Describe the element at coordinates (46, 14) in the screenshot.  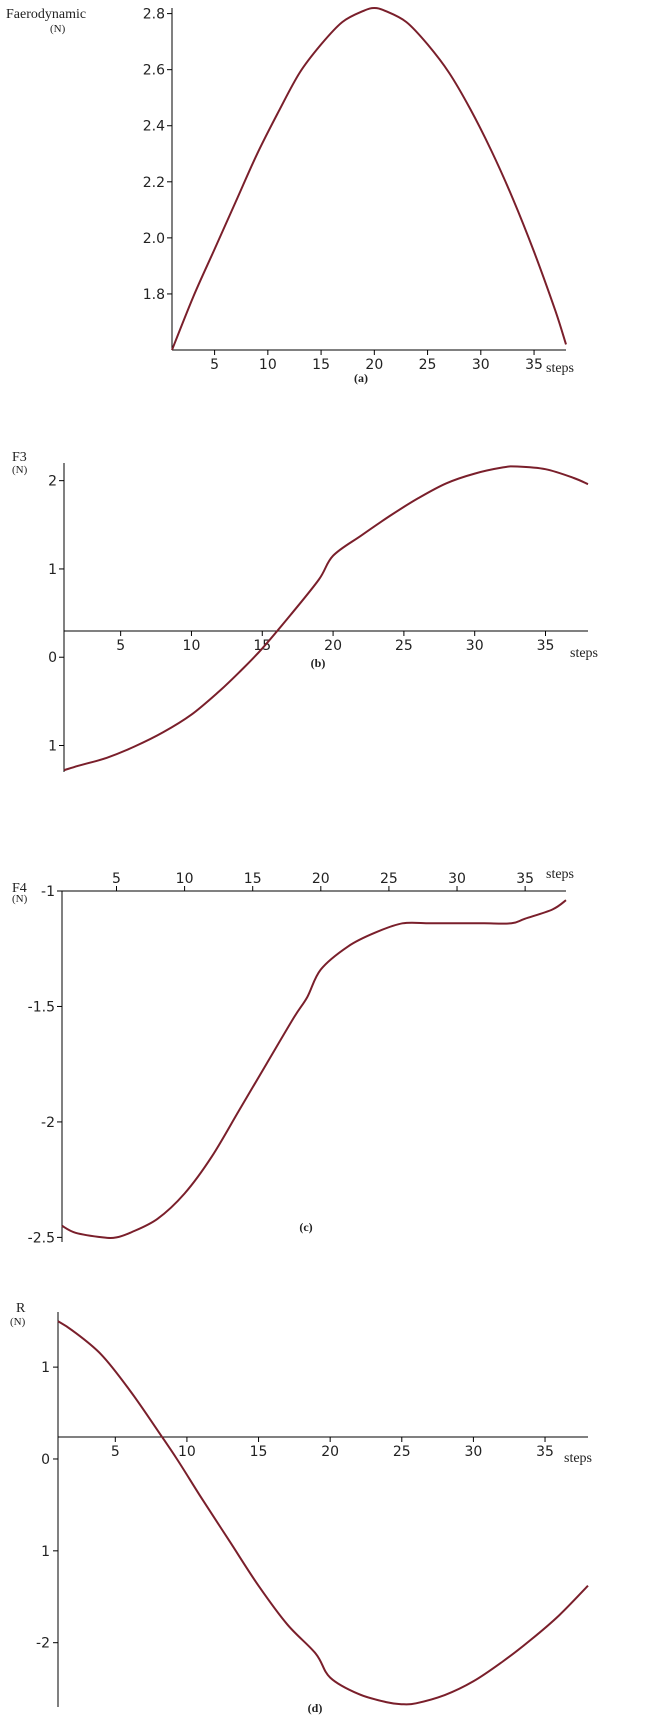
I see `y-axis-label: Faerodynamic` at that location.